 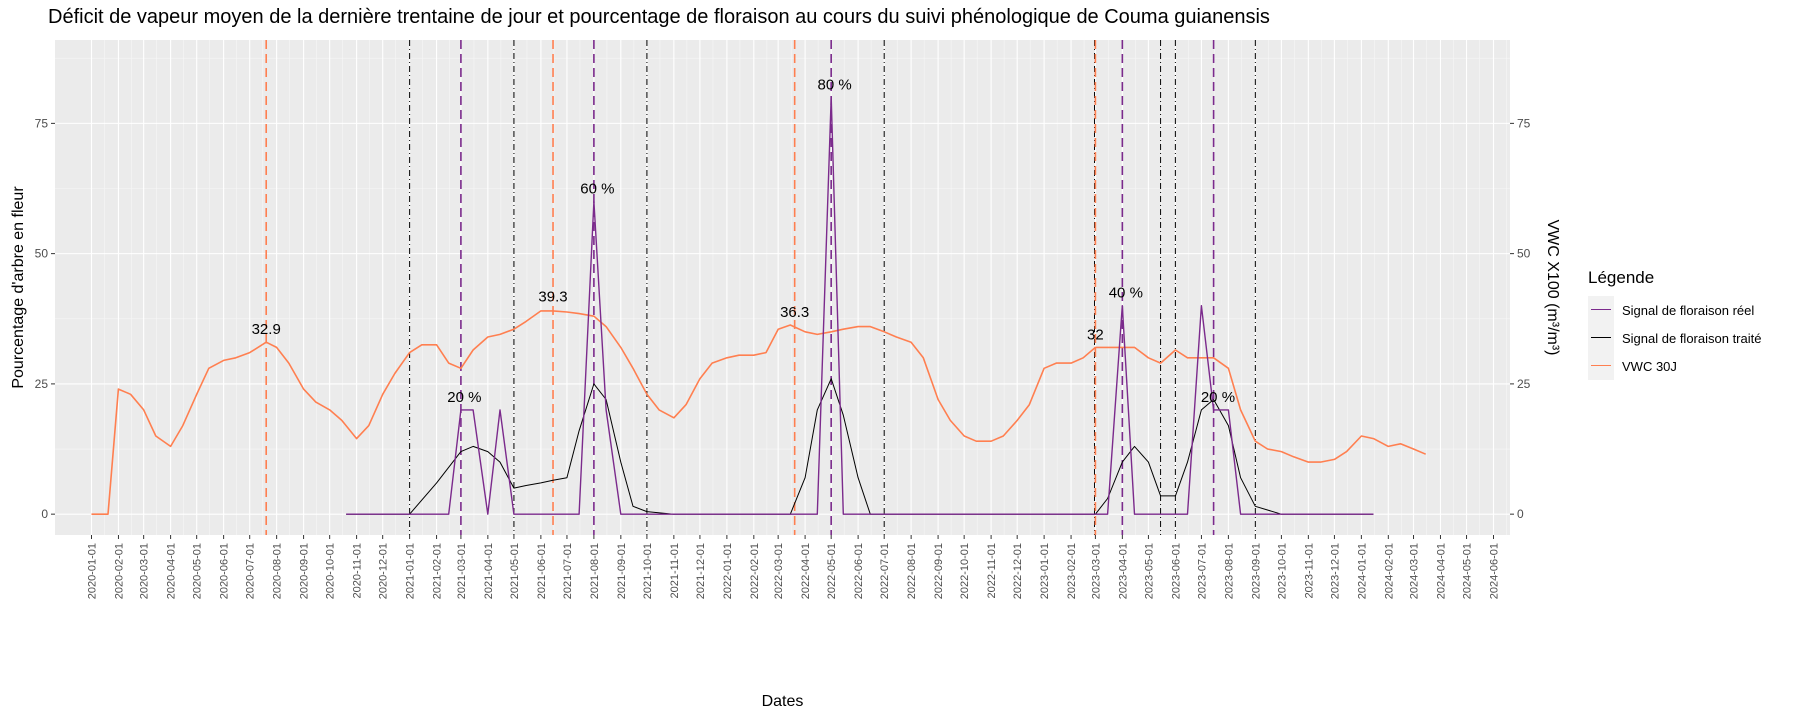 What do you see at coordinates (595, 571) in the screenshot?
I see `x-tick-label: 2021-08-01` at bounding box center [595, 571].